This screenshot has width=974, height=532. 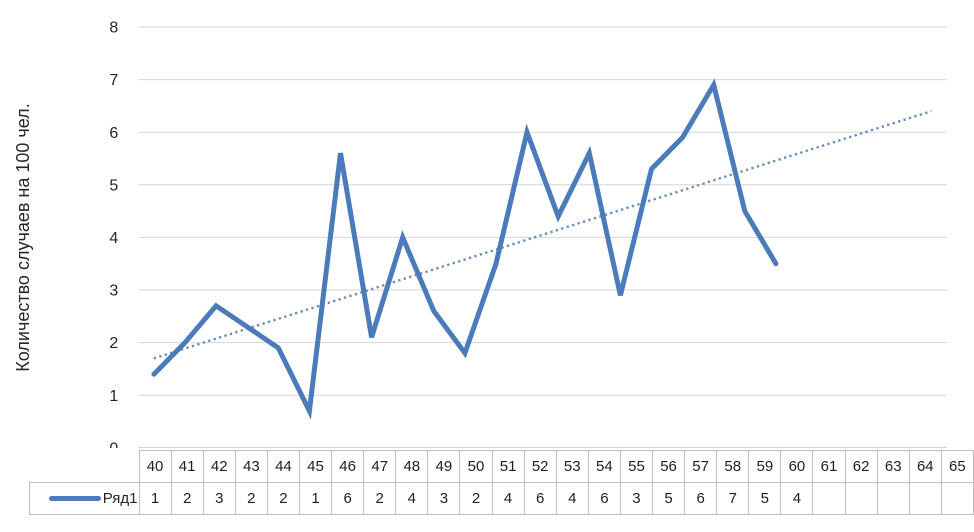 What do you see at coordinates (765, 466) in the screenshot?
I see `x-category-cell: 59` at bounding box center [765, 466].